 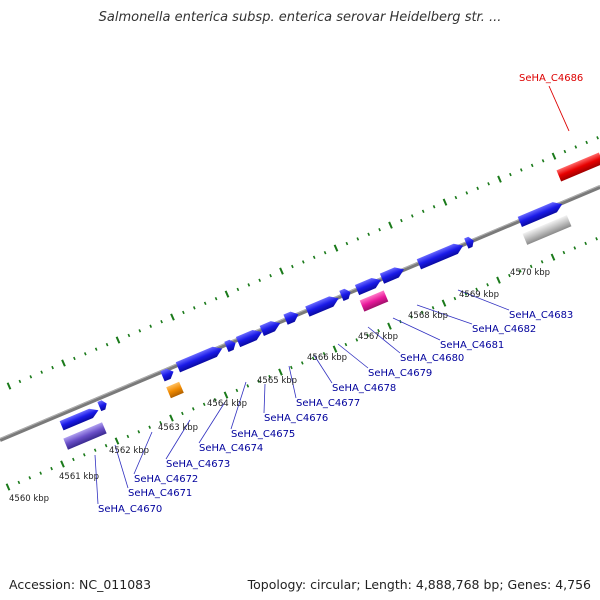 What do you see at coordinates (432, 358) in the screenshot?
I see `gene-label: SeHA_C4680` at bounding box center [432, 358].